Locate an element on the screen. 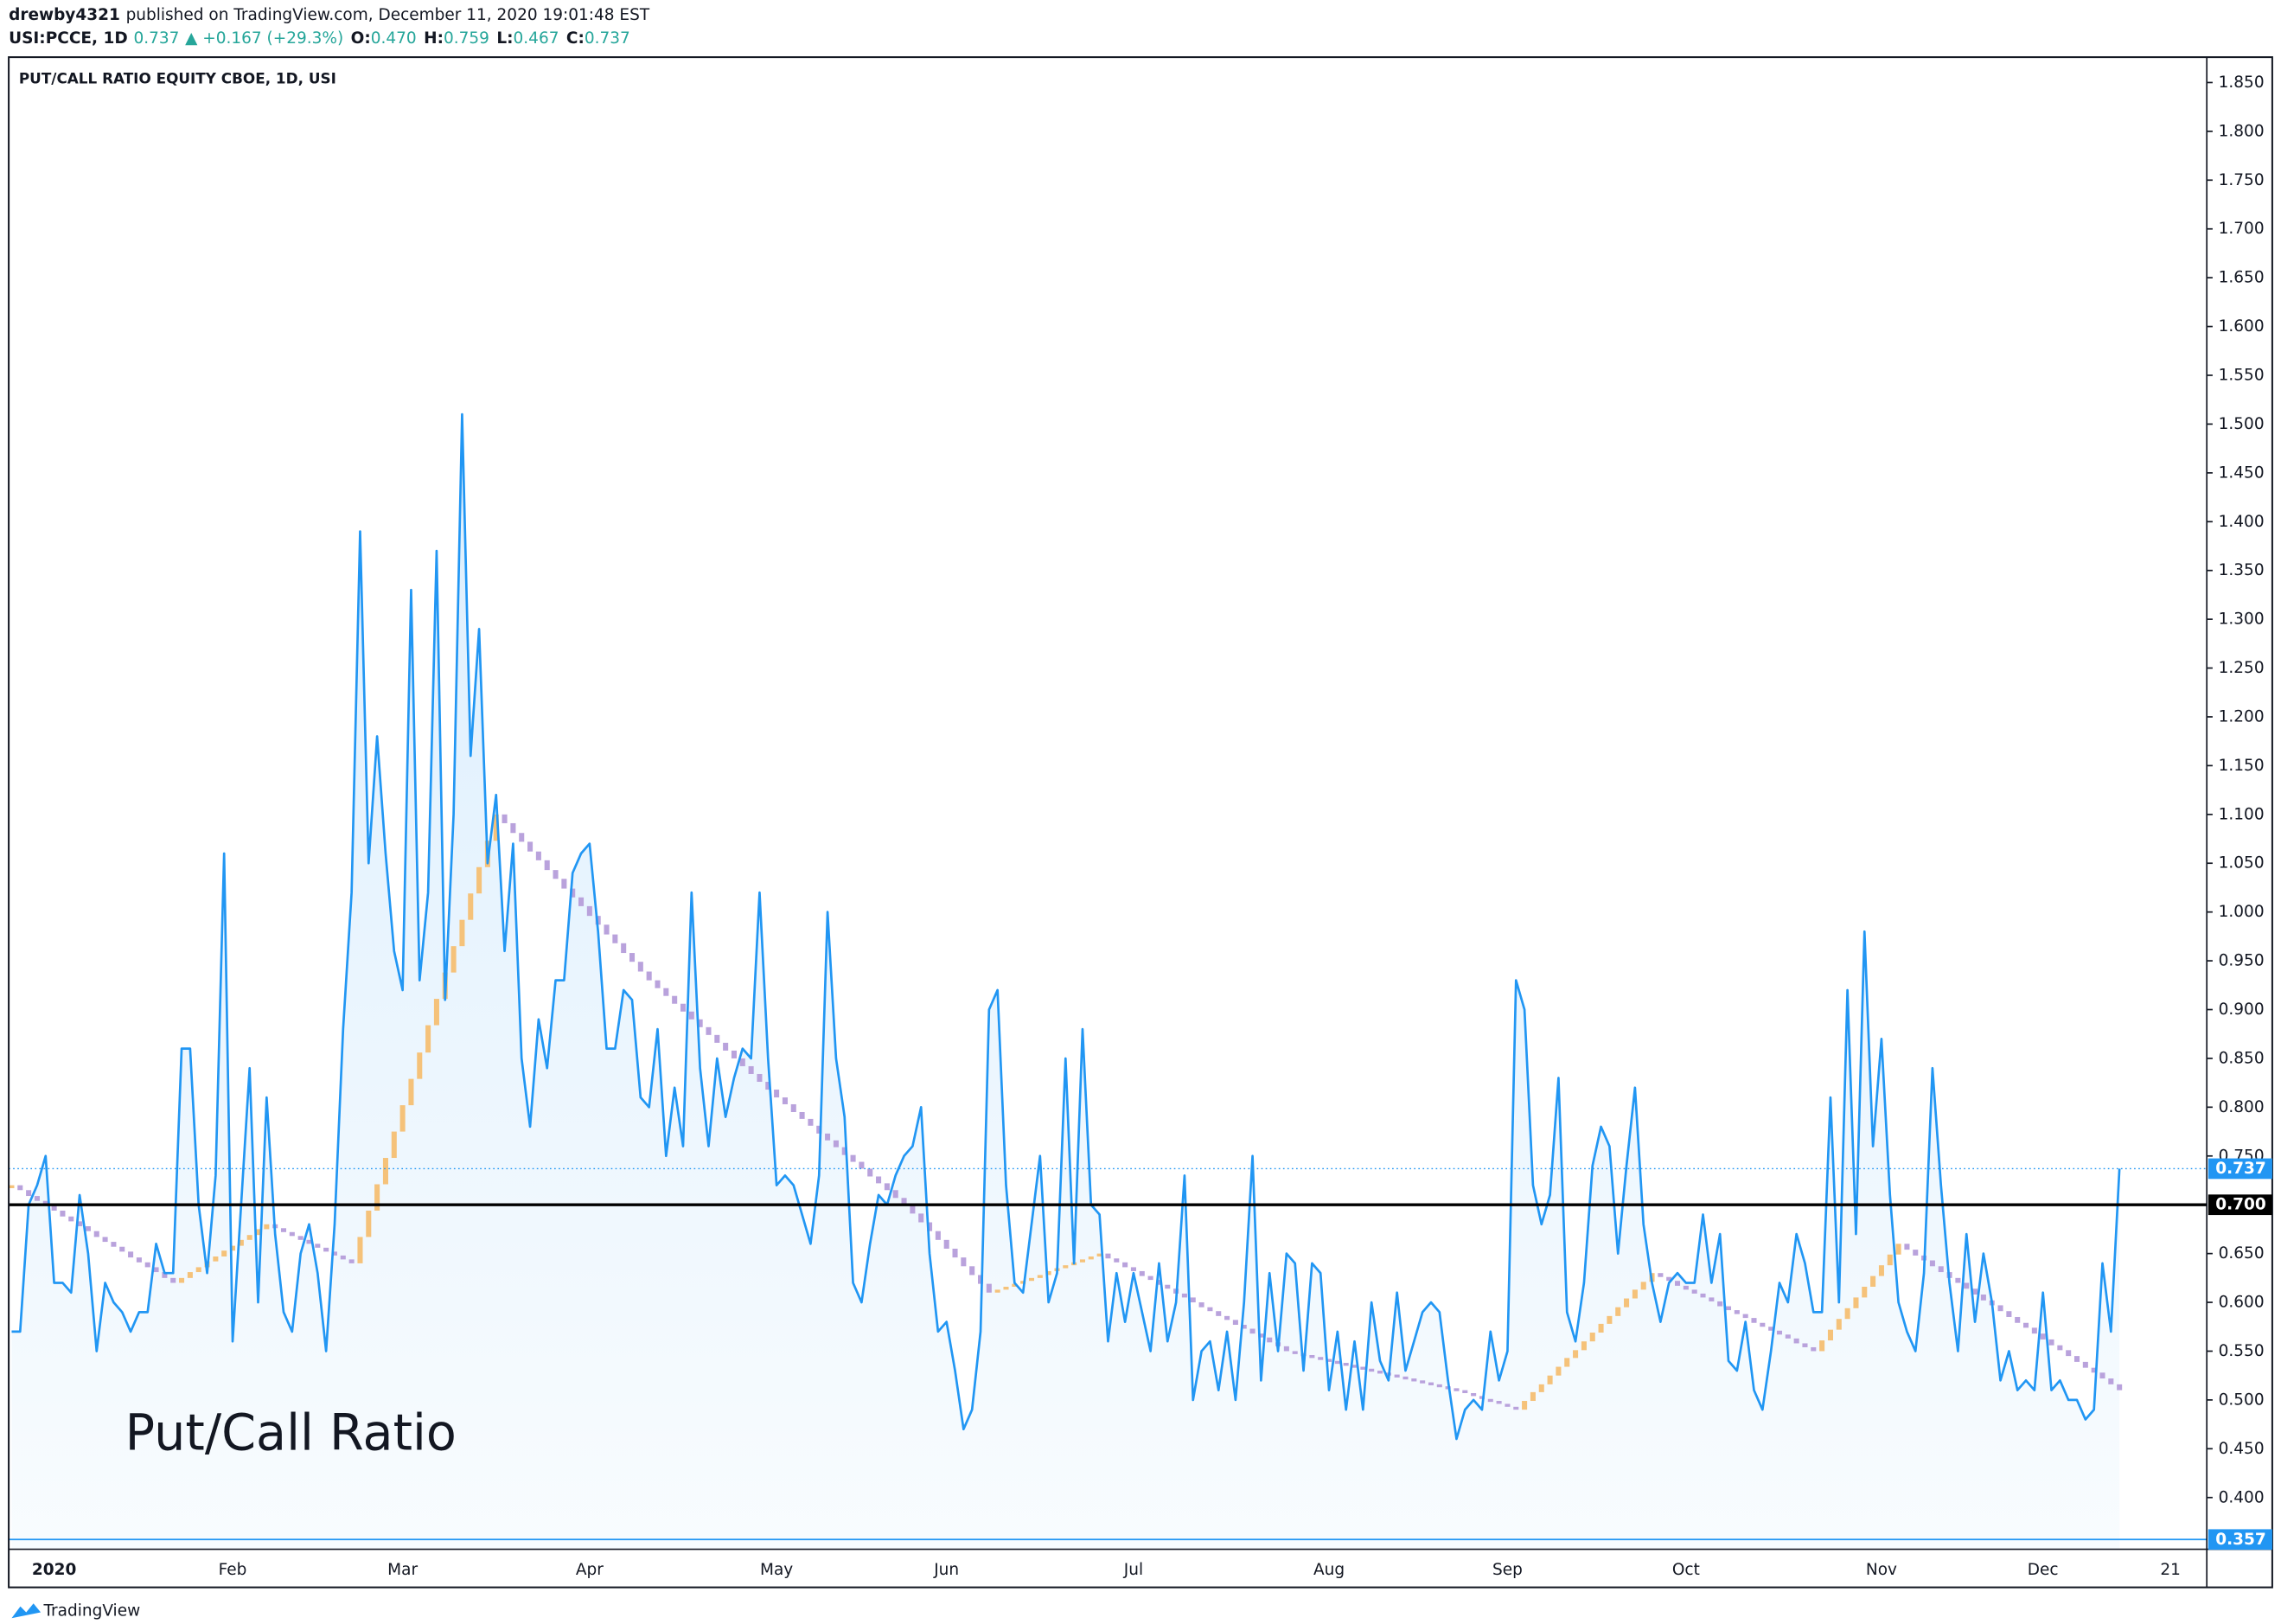  footer-logo is located at coordinates (27, 1611).